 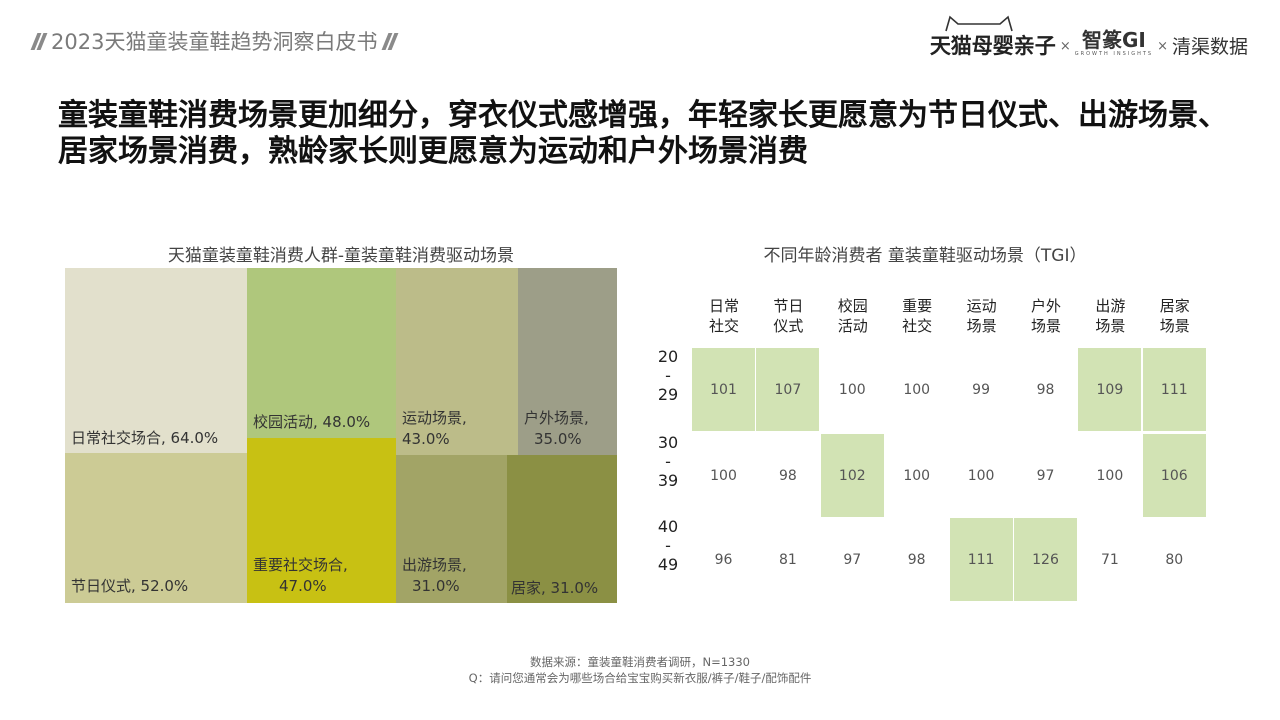 I want to click on heatmap-cell: 107, so click(x=788, y=389).